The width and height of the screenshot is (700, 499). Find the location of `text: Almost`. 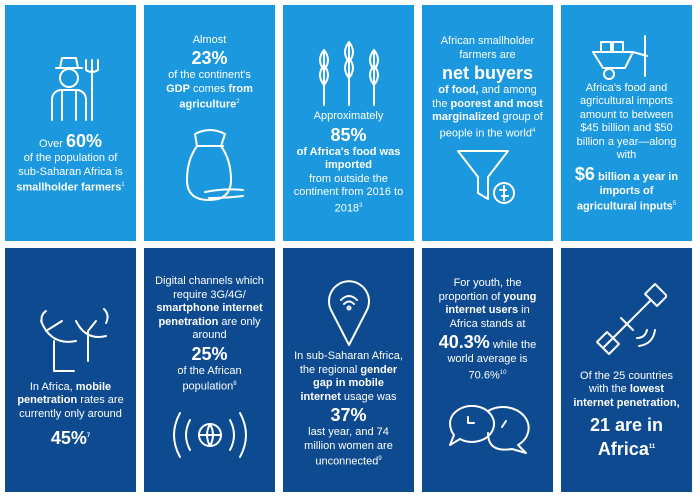

text: Almost is located at coordinates (209, 39).